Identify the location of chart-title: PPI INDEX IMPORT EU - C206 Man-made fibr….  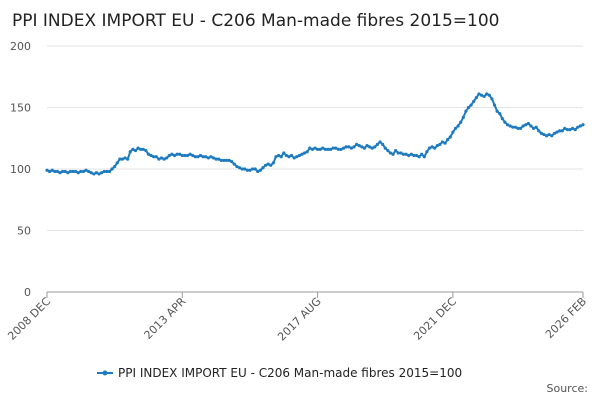
(255, 21).